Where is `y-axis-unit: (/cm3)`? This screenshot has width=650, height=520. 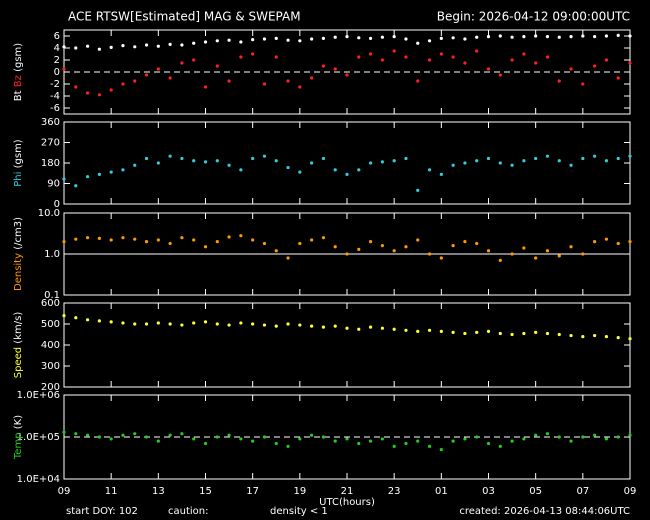 y-axis-unit: (/cm3) is located at coordinates (18, 233).